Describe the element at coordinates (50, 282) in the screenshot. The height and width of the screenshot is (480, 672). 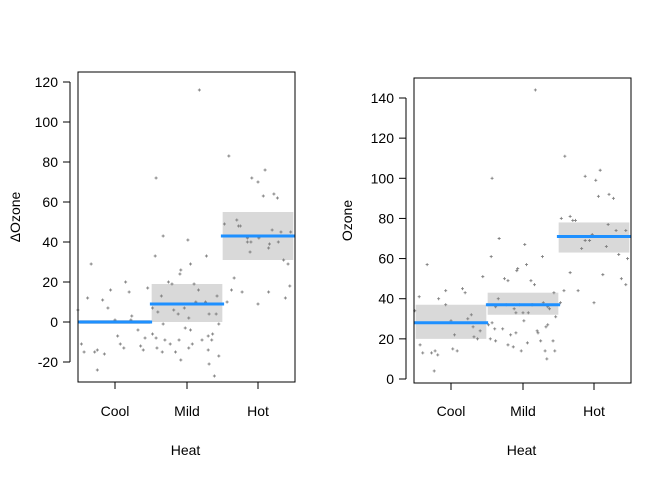
I see `y-tick-label: 20` at that location.